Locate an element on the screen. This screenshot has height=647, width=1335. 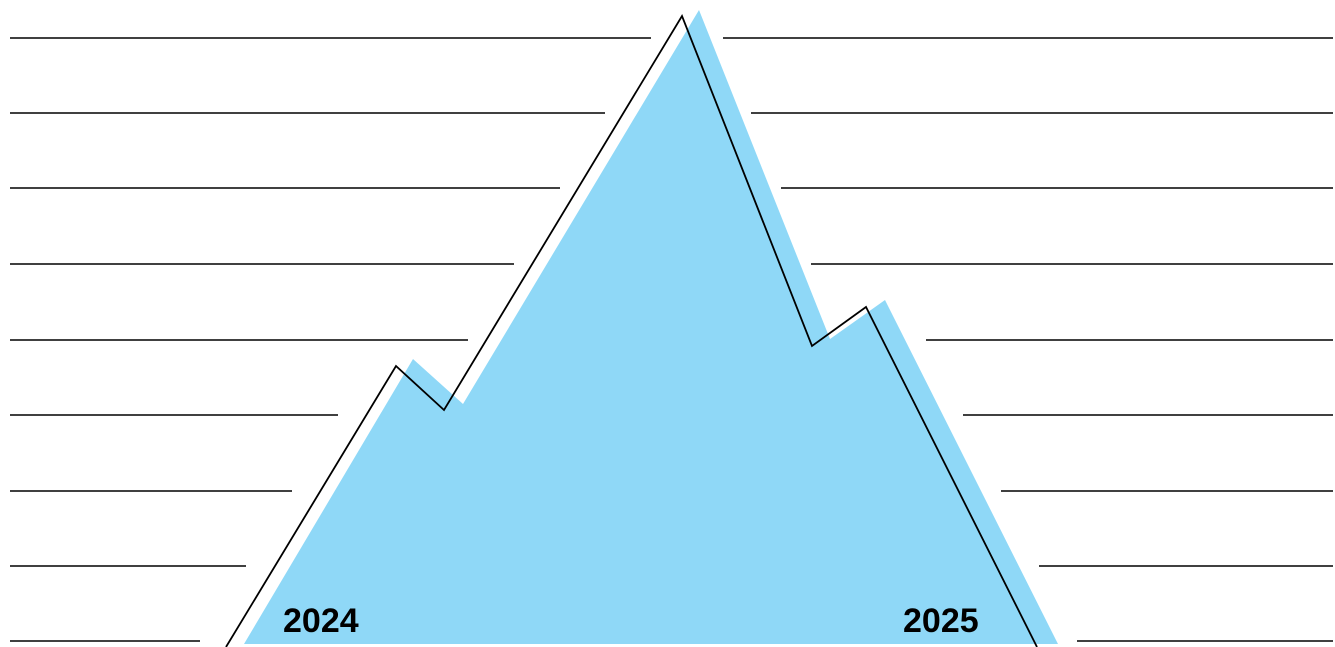
year-label-2025: 2025 is located at coordinates (941, 621).